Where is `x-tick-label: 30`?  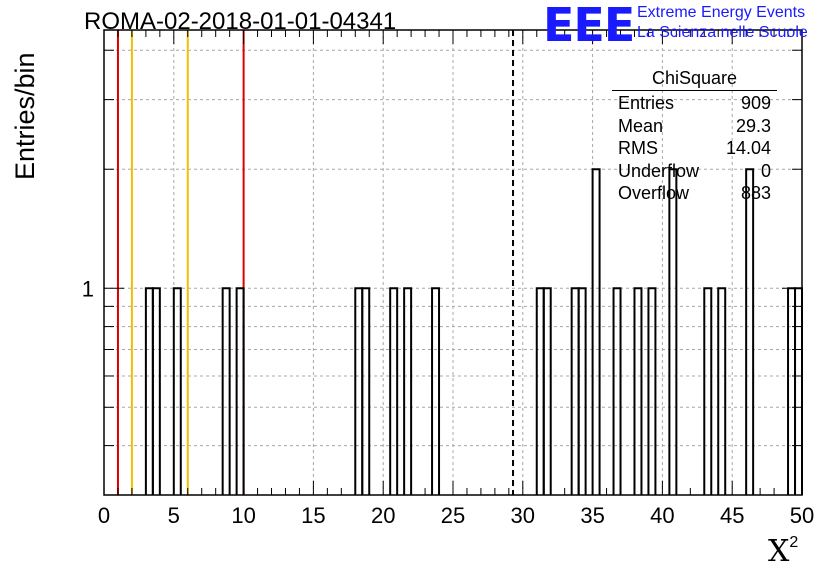
x-tick-label: 30 is located at coordinates (523, 515).